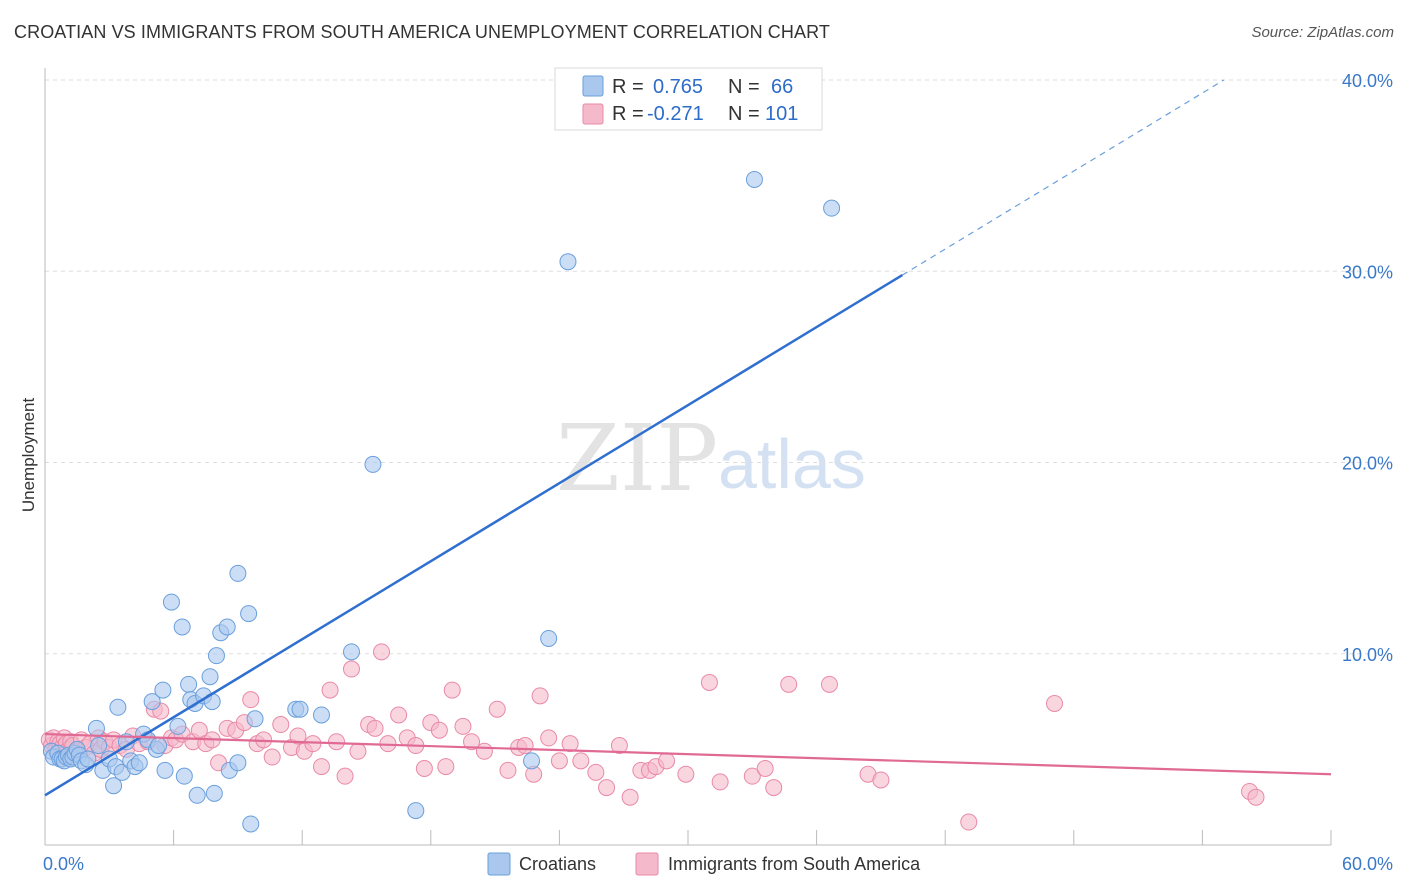 The image size is (1406, 892). What do you see at coordinates (675, 114) in the screenshot?
I see `legend-r-value: -0.271` at bounding box center [675, 114].